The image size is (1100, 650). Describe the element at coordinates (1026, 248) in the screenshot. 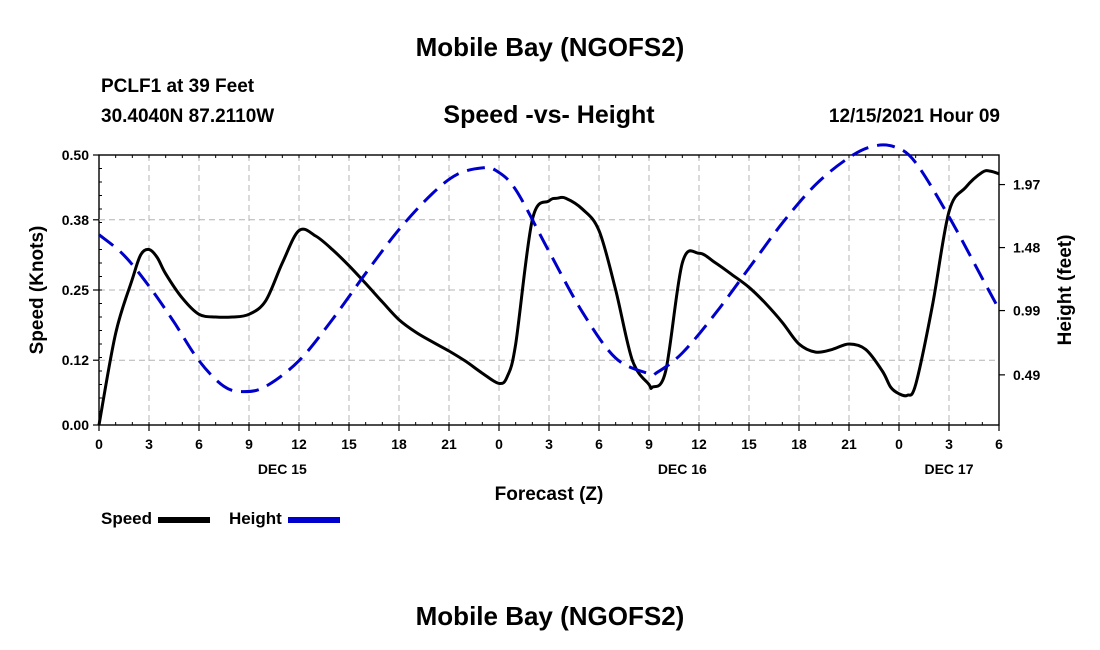

I see `y2-tick-label: 1.48` at that location.